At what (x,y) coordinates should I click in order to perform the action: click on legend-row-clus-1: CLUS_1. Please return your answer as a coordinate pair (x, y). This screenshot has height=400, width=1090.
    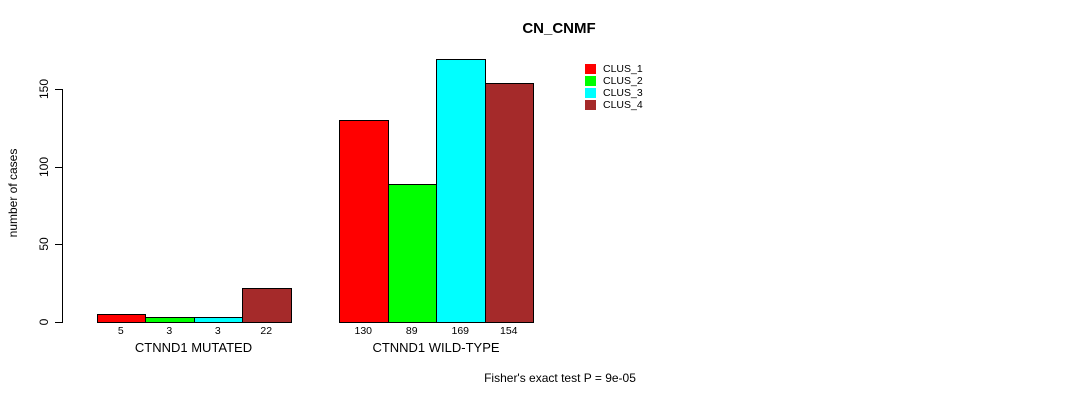
    Looking at the image, I should click on (614, 69).